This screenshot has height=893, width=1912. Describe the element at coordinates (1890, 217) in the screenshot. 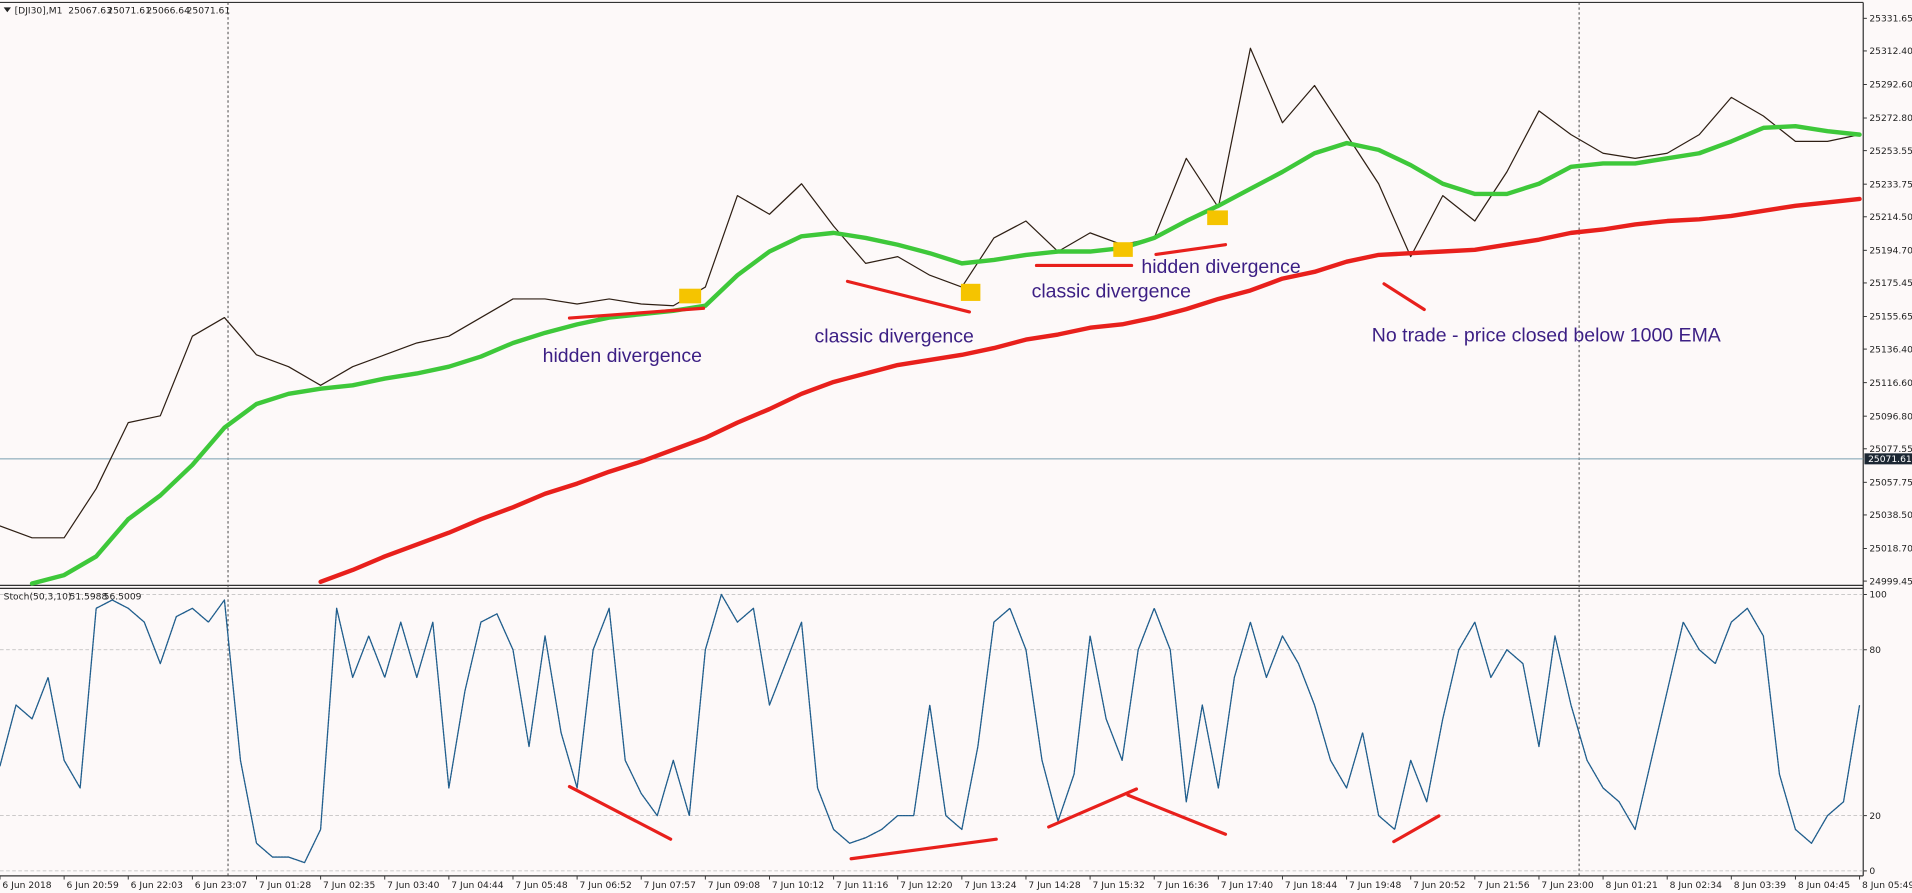

I see `y-tick-label: 25214.50` at that location.